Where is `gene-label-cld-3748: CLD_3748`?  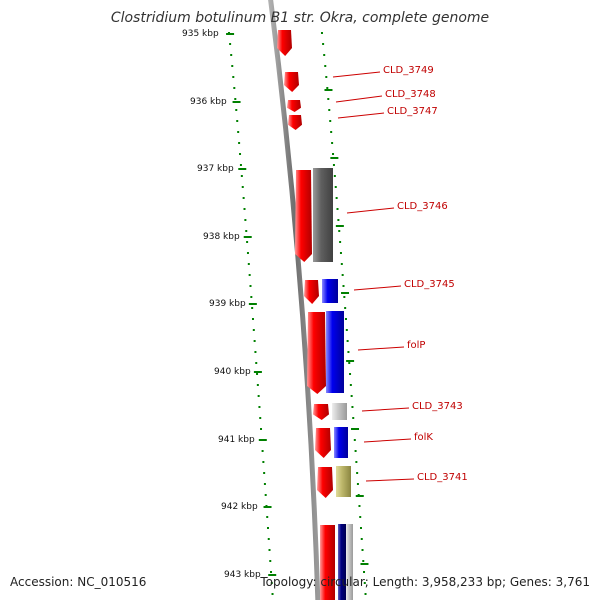
gene-label-cld-3748: CLD_3748 is located at coordinates (410, 94).